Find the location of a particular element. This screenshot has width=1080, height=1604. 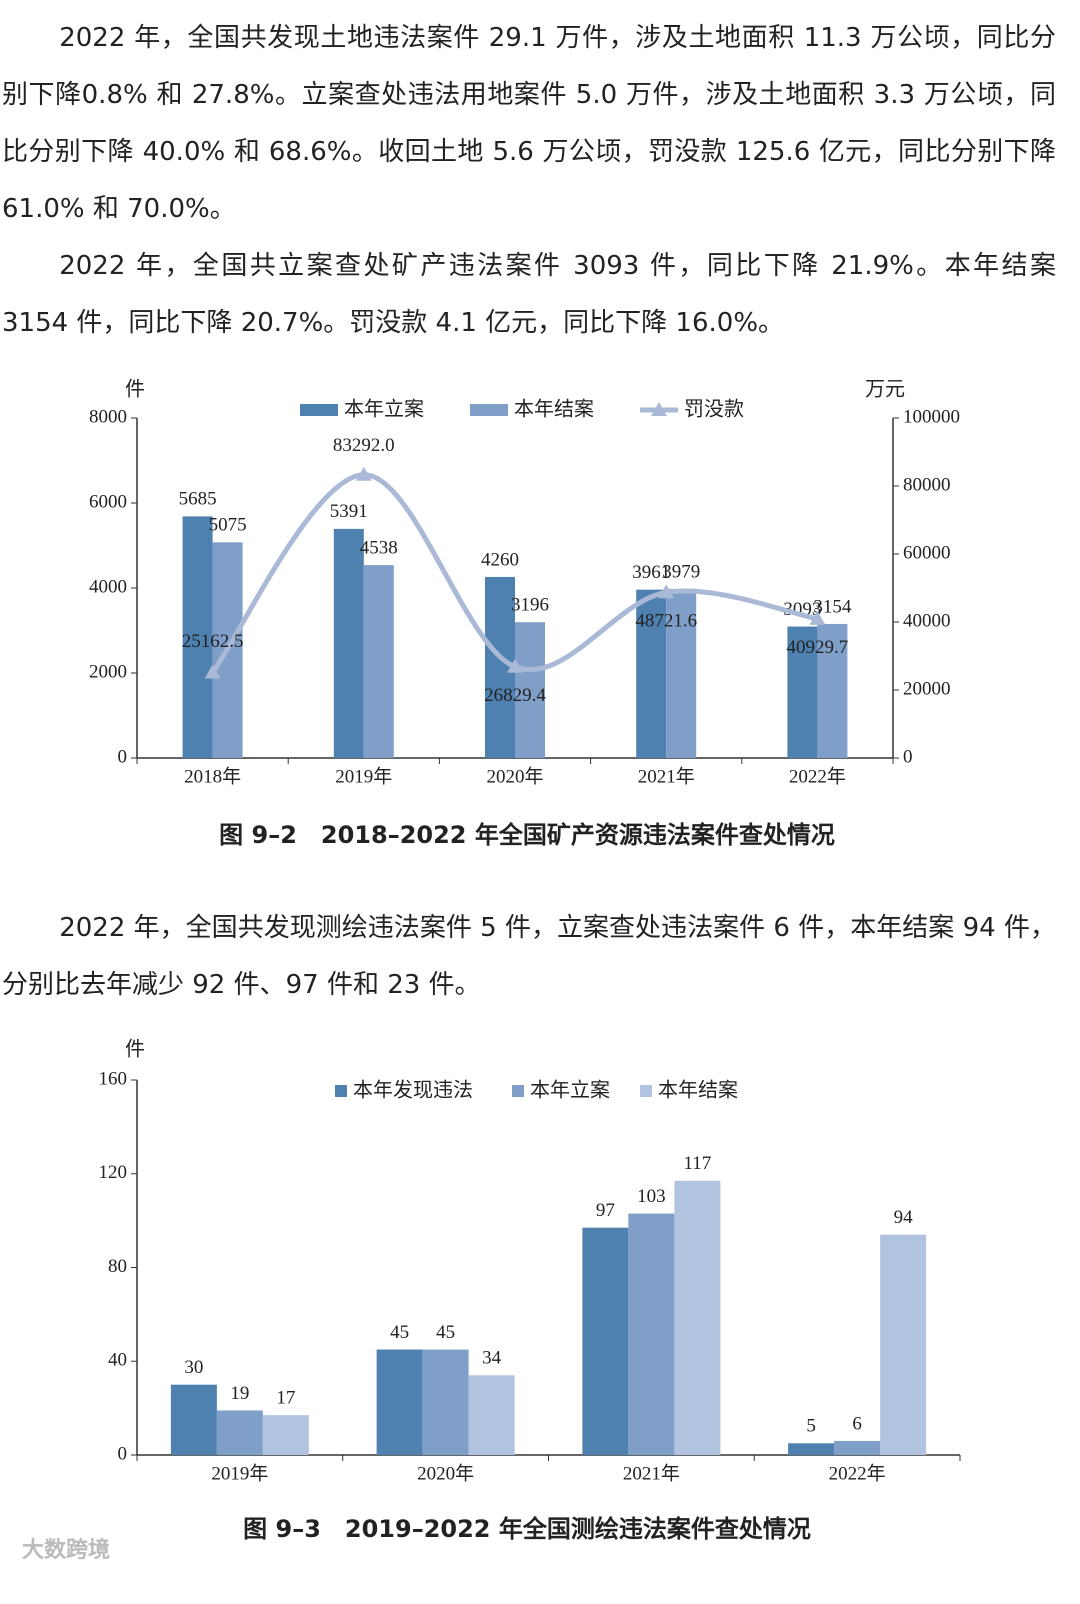

y-tick-label: 4000 is located at coordinates (108, 586).